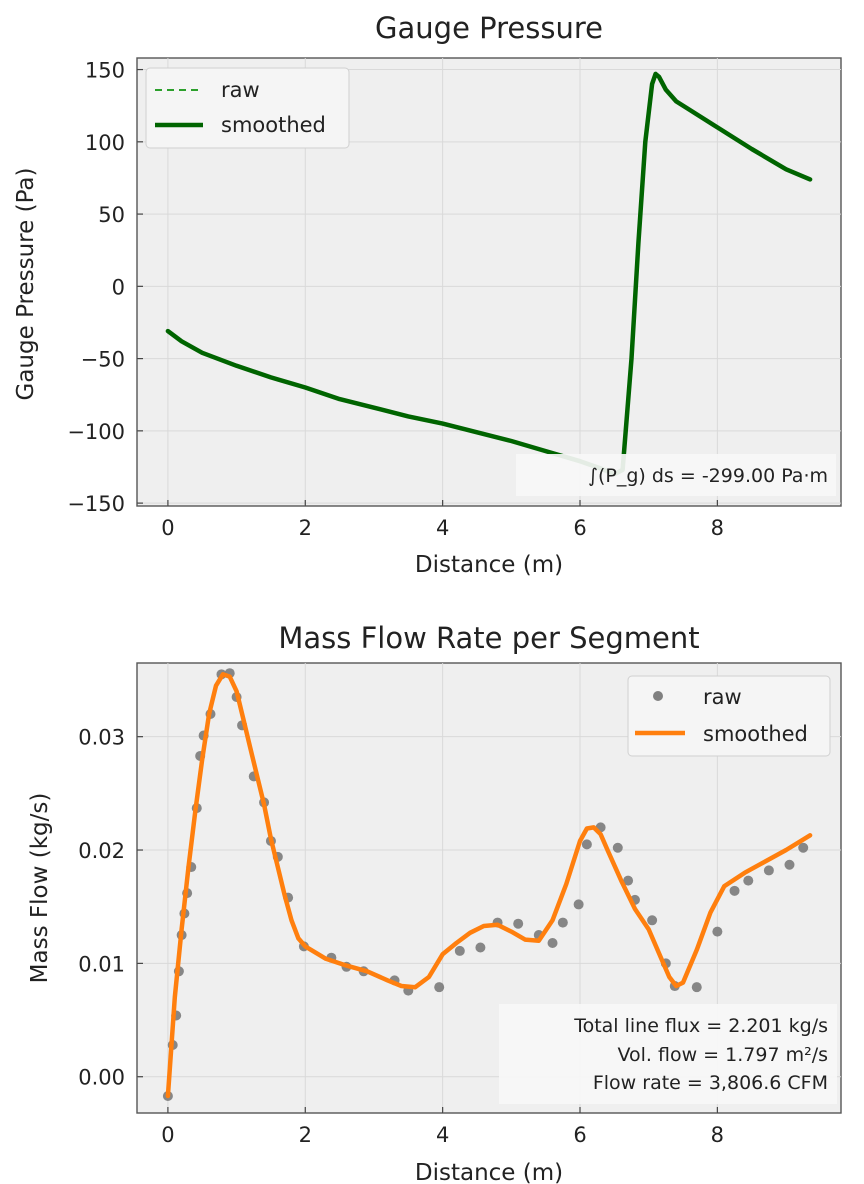 This screenshot has height=1184, width=864. Describe the element at coordinates (658, 696) in the screenshot. I see `legend-raw-swatch` at that location.